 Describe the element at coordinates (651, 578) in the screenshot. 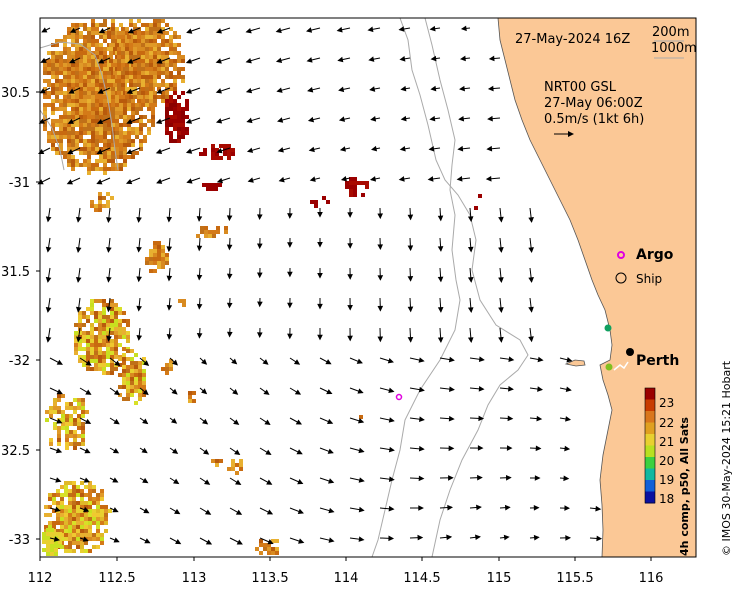

I see `svg-text: 116` at that location.